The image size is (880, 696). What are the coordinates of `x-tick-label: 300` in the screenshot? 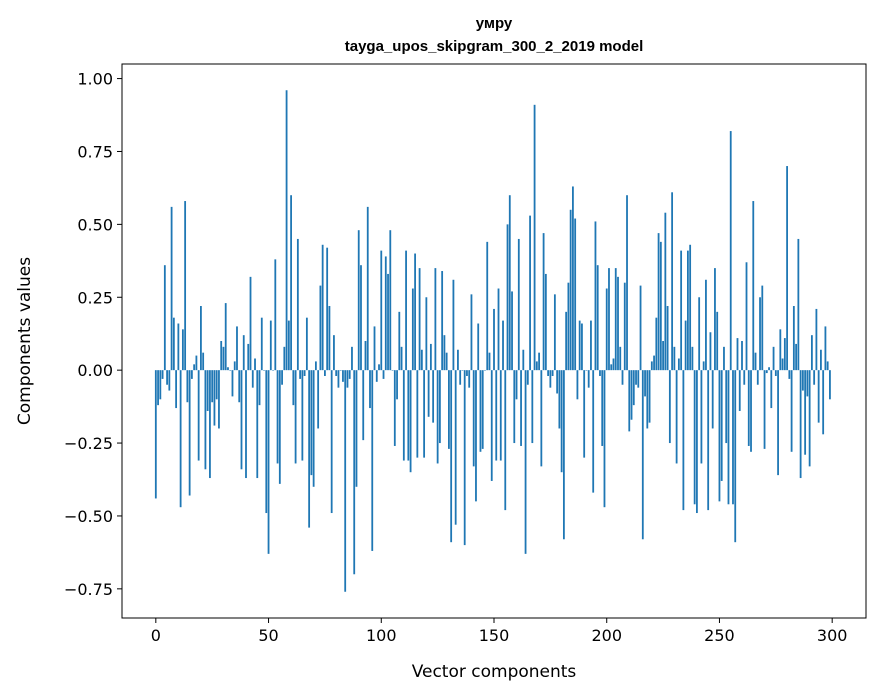 It's located at (832, 635).